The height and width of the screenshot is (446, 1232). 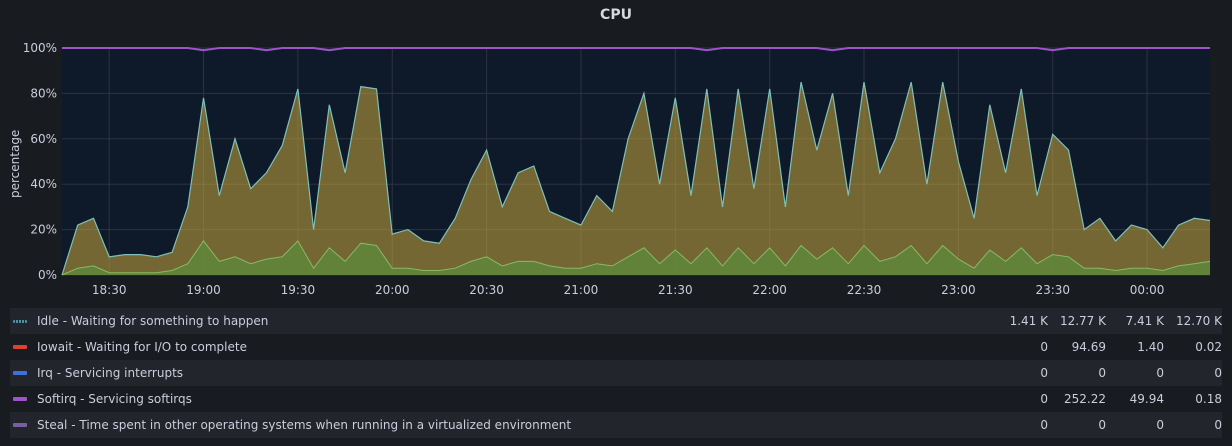 What do you see at coordinates (392, 290) in the screenshot?
I see `x-tick-label: 20:00` at bounding box center [392, 290].